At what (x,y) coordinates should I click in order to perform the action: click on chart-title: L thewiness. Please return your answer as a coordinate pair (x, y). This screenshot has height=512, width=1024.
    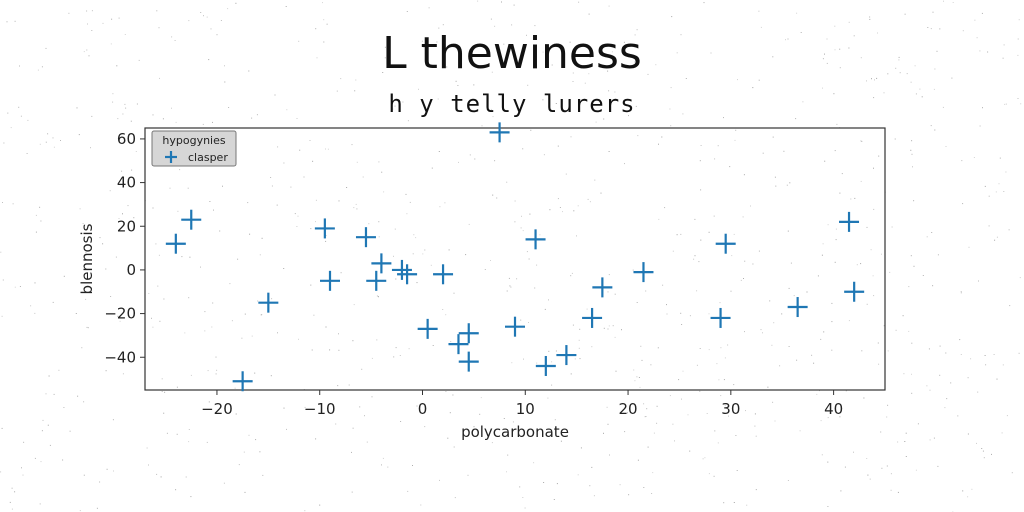
    Looking at the image, I should click on (512, 53).